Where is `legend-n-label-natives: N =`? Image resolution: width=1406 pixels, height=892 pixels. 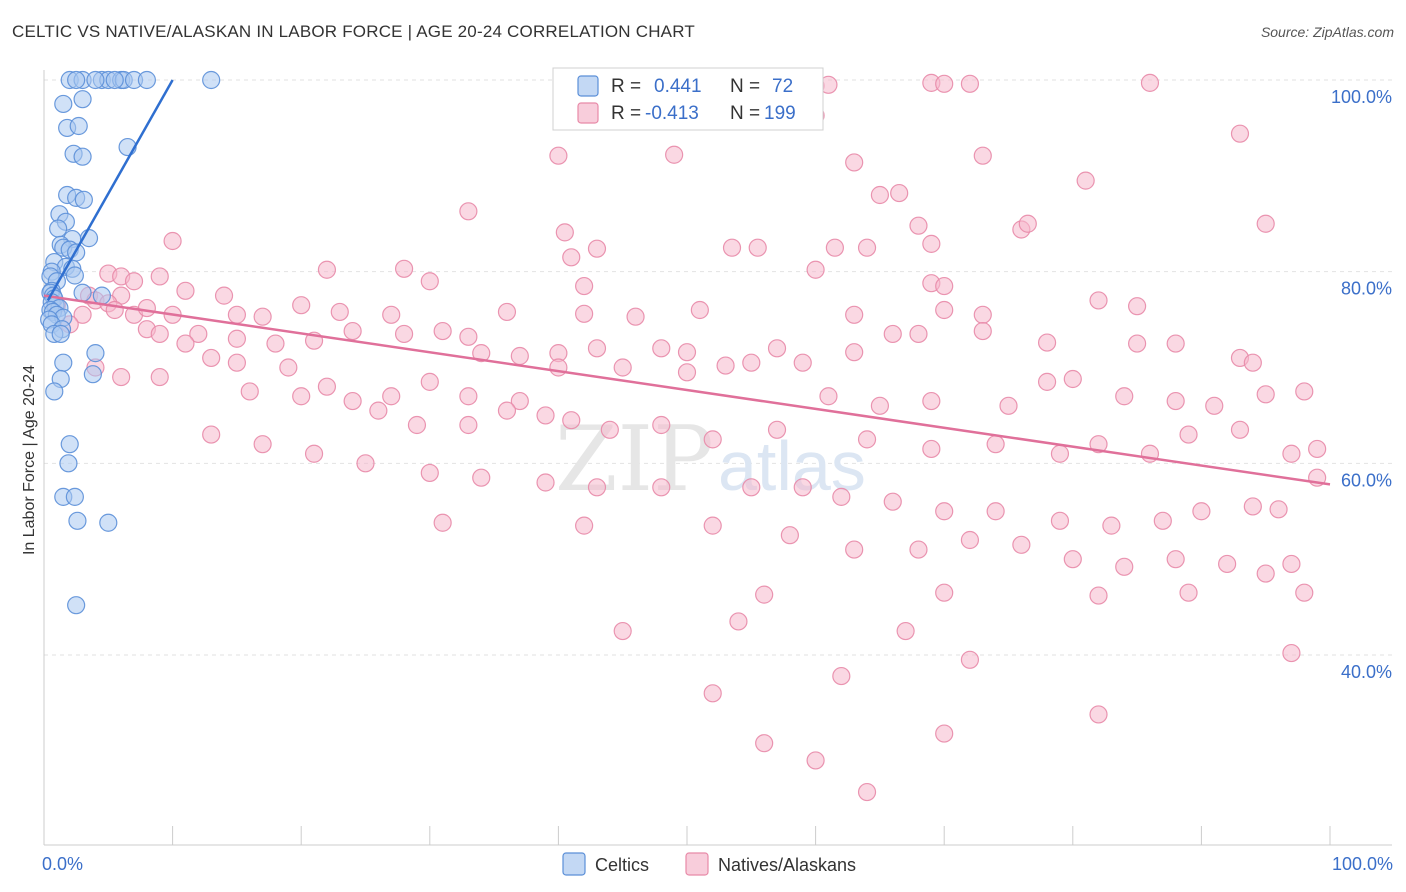 legend-n-label-natives: N = is located at coordinates (745, 113).